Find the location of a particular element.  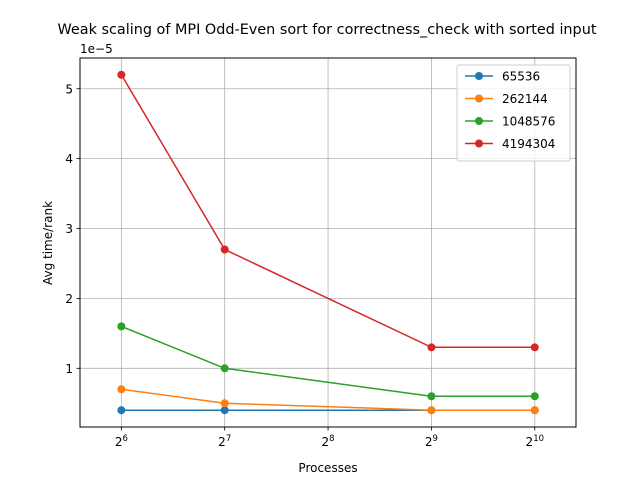

y-axis-label: Avg time/rank is located at coordinates (48, 243).